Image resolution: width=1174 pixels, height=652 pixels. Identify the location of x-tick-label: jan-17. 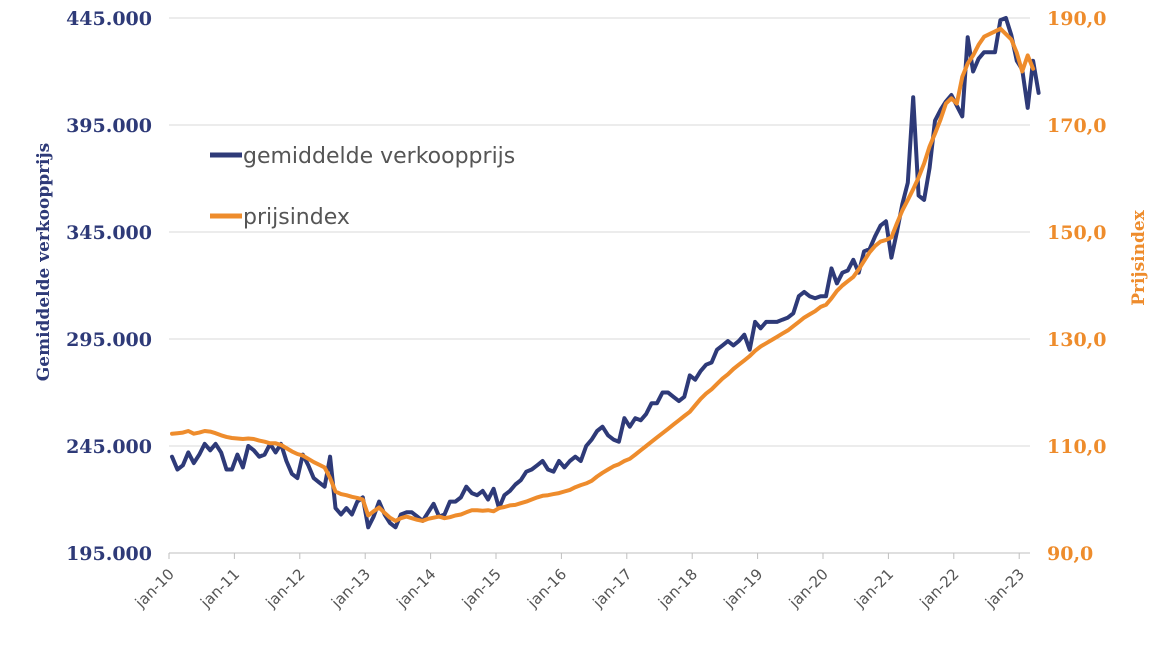
(612, 588).